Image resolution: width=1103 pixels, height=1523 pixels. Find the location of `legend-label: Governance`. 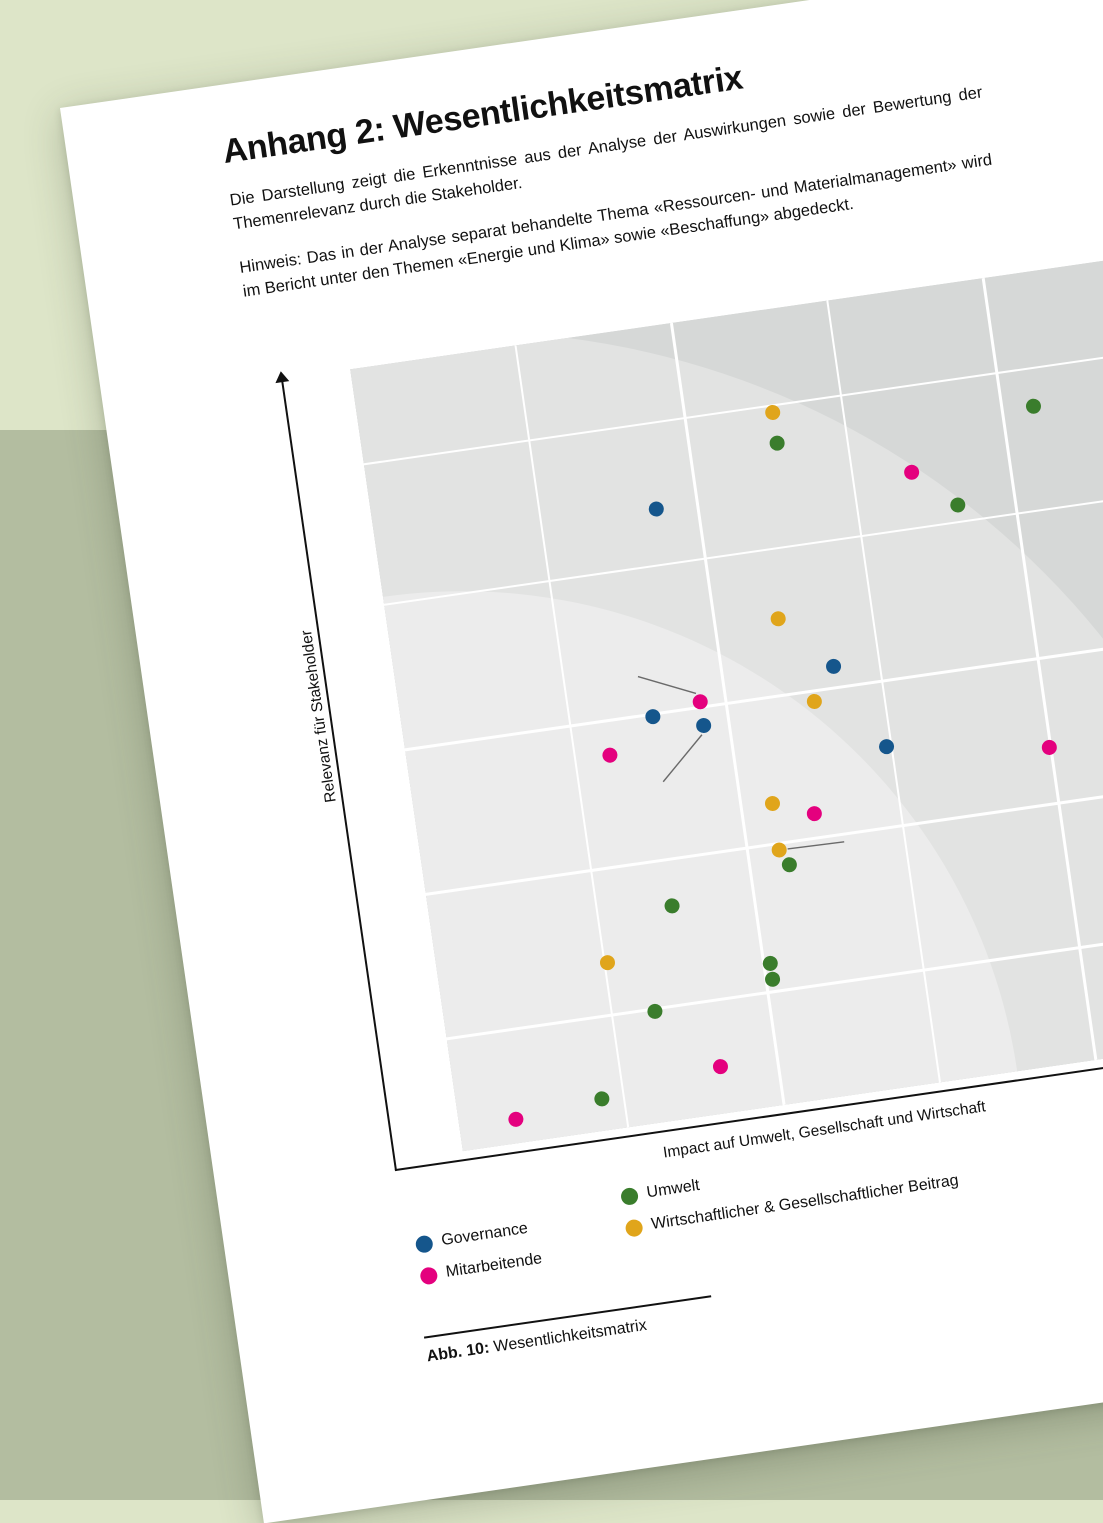

legend-label: Governance is located at coordinates (484, 1234).